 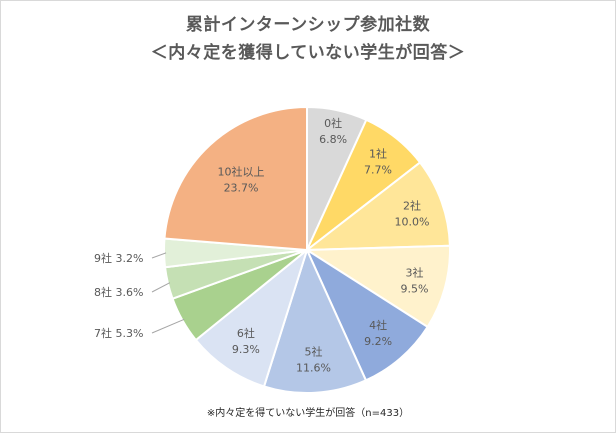 I want to click on slice-name-label: 4社, so click(x=378, y=325).